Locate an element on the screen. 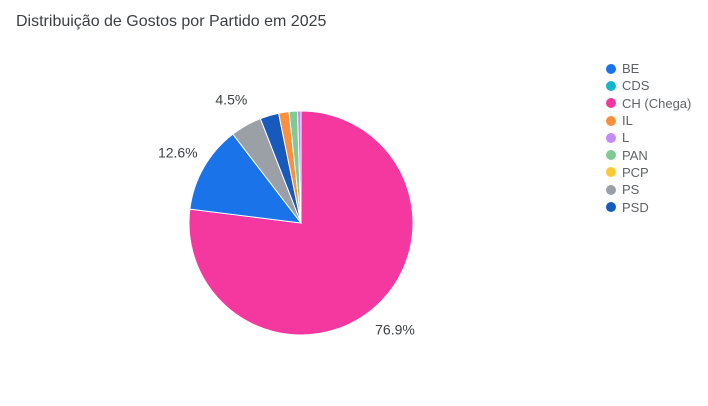 The height and width of the screenshot is (406, 708). legend-item: BE is located at coordinates (648, 68).